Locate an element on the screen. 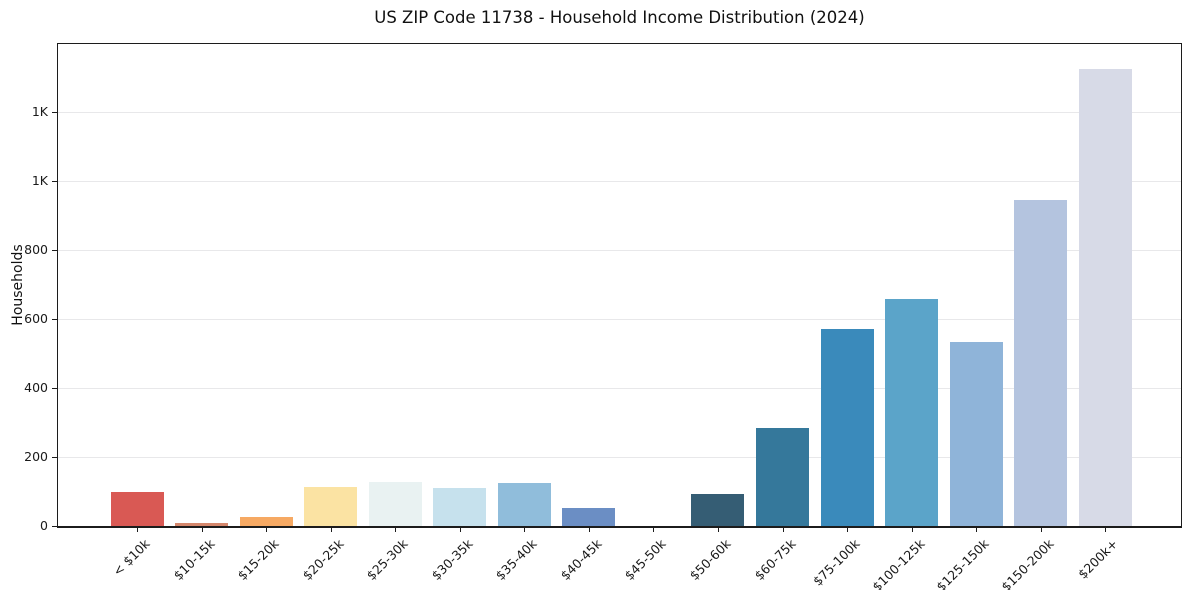 The height and width of the screenshot is (590, 1189). x-tick-label: $30-35k is located at coordinates (452, 560).